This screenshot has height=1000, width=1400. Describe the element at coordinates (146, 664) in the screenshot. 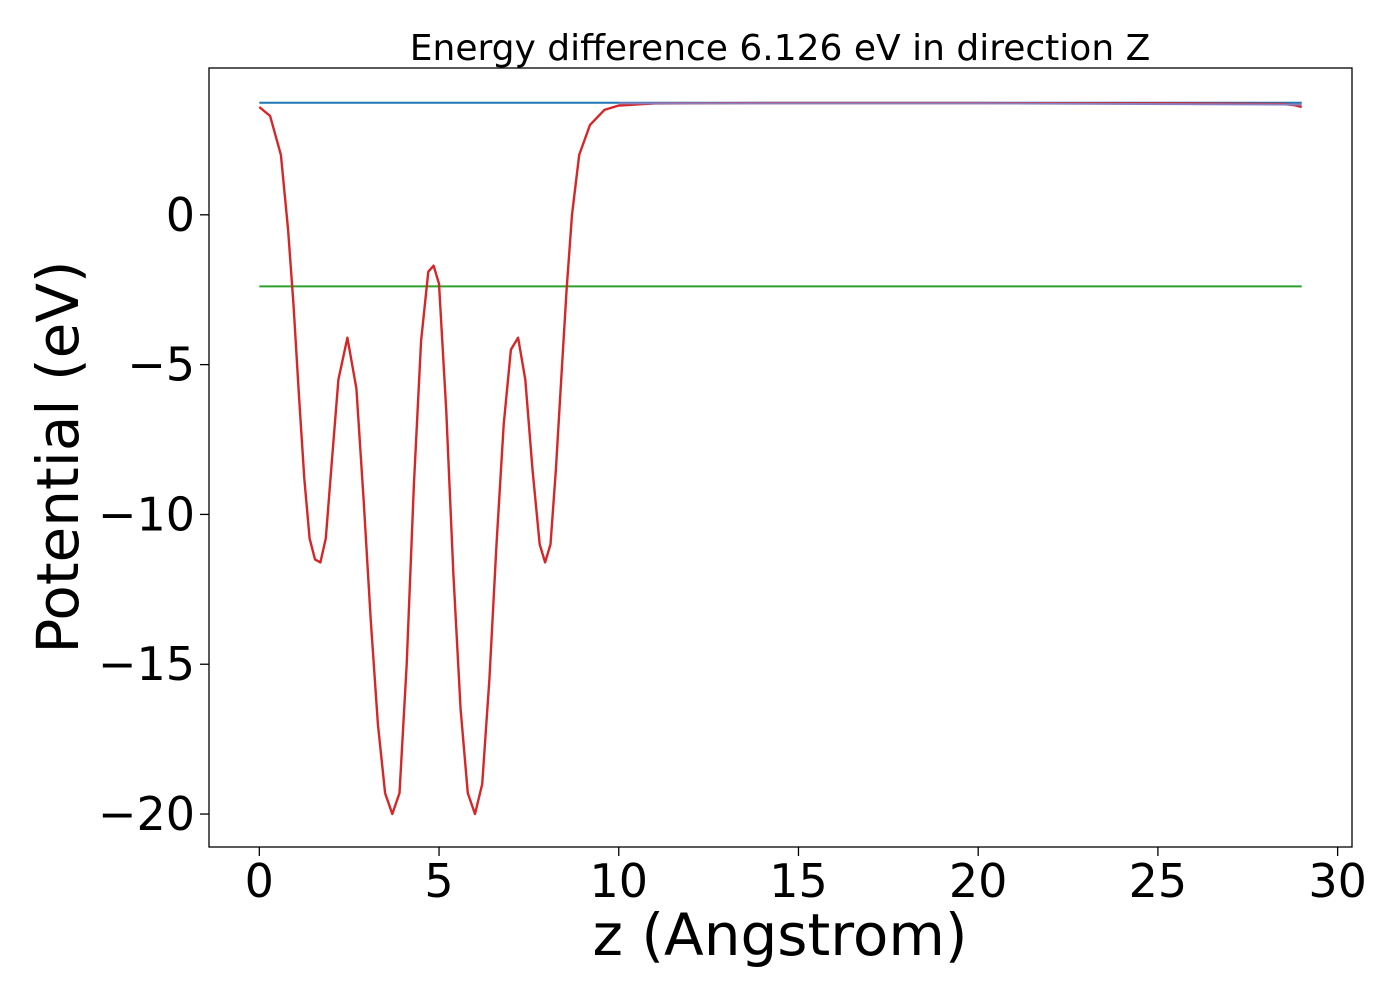

I see `y-tick-label: −15` at that location.